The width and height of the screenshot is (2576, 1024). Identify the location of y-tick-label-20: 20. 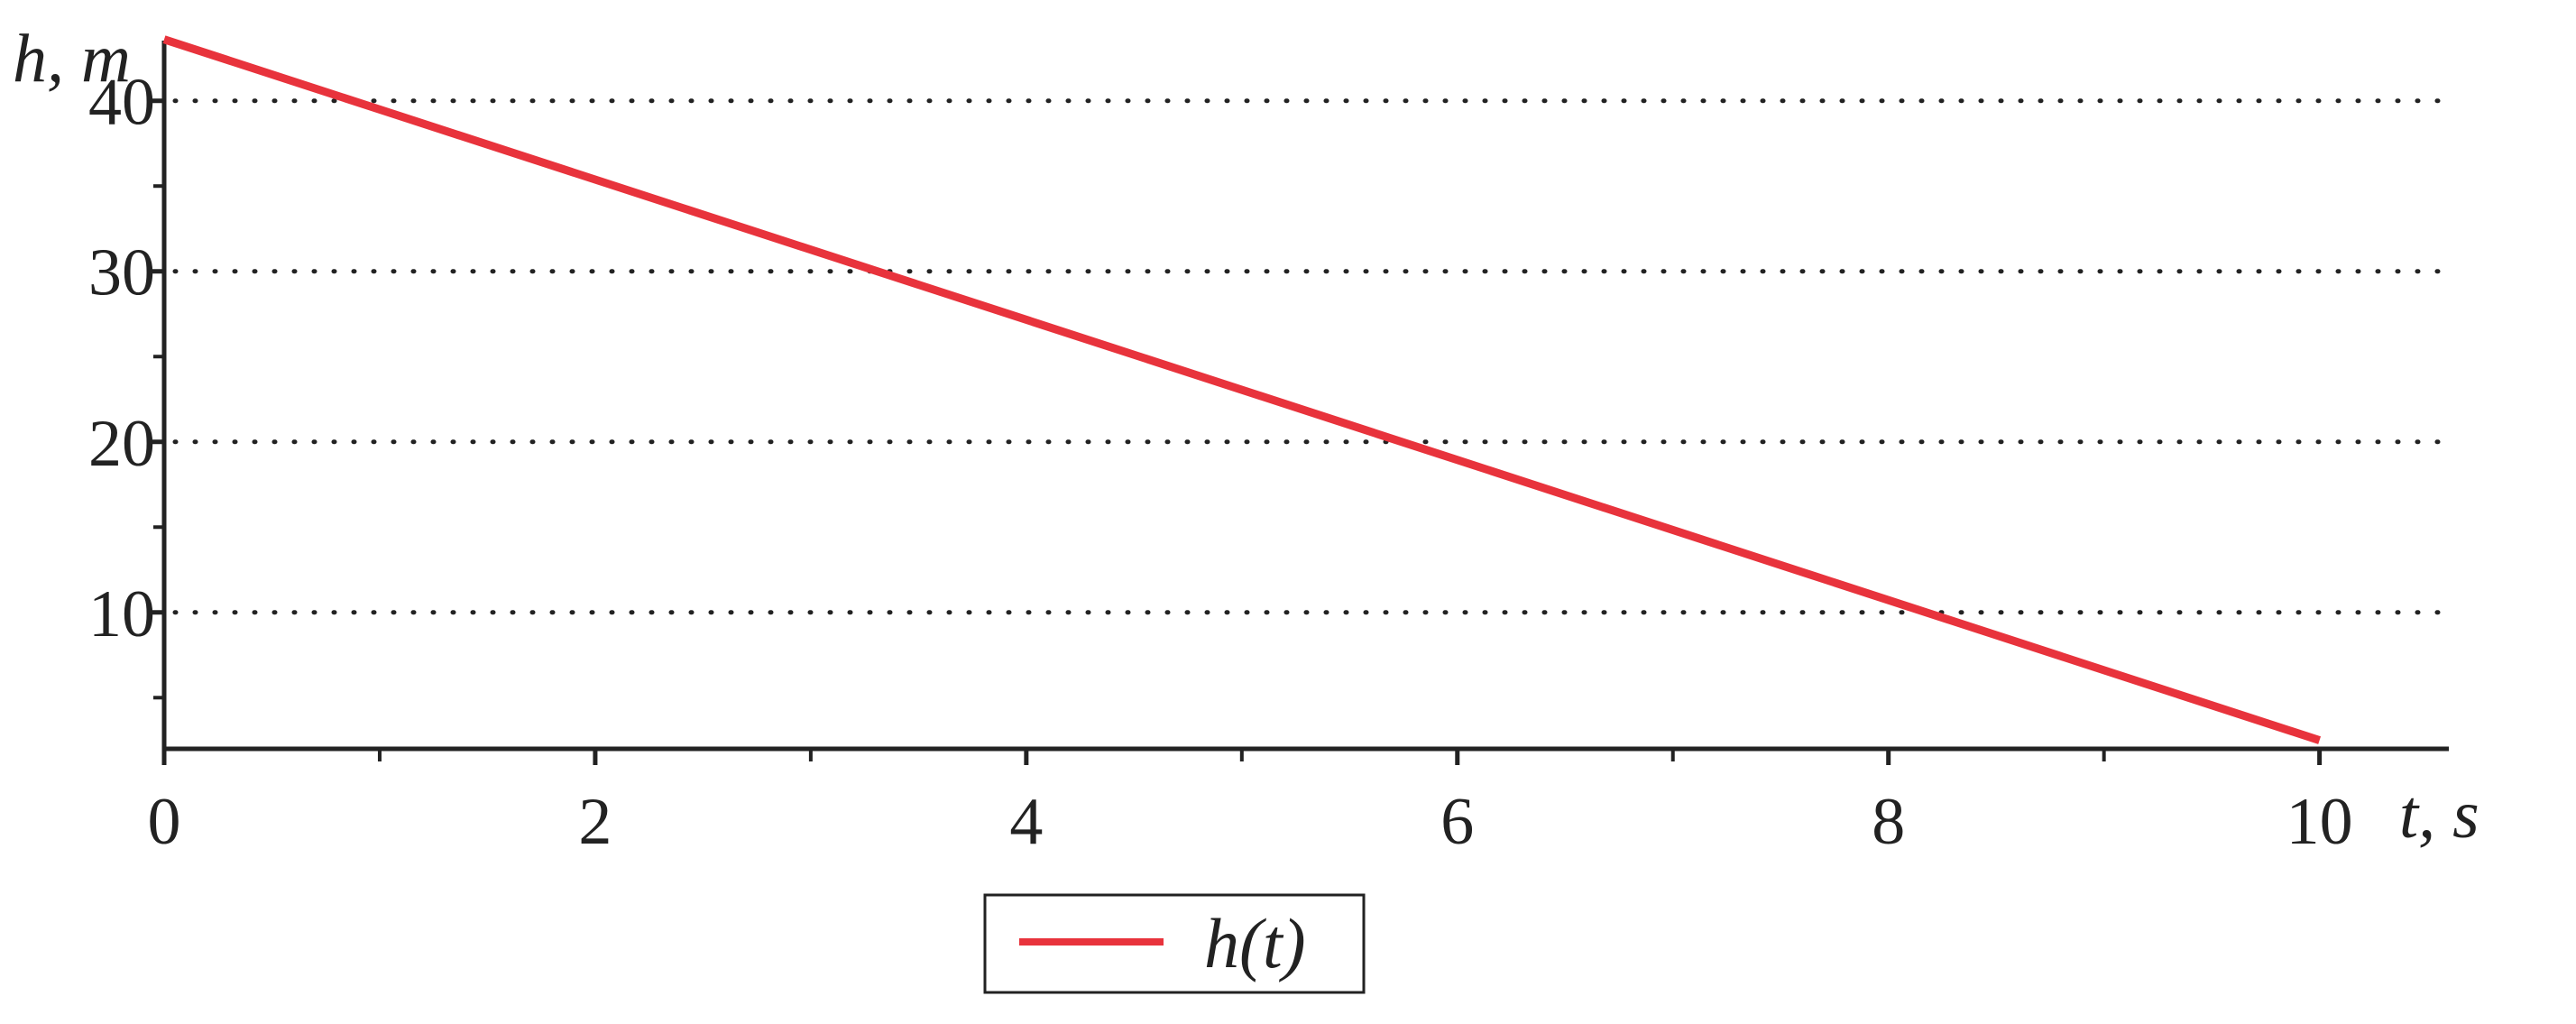
(121, 444).